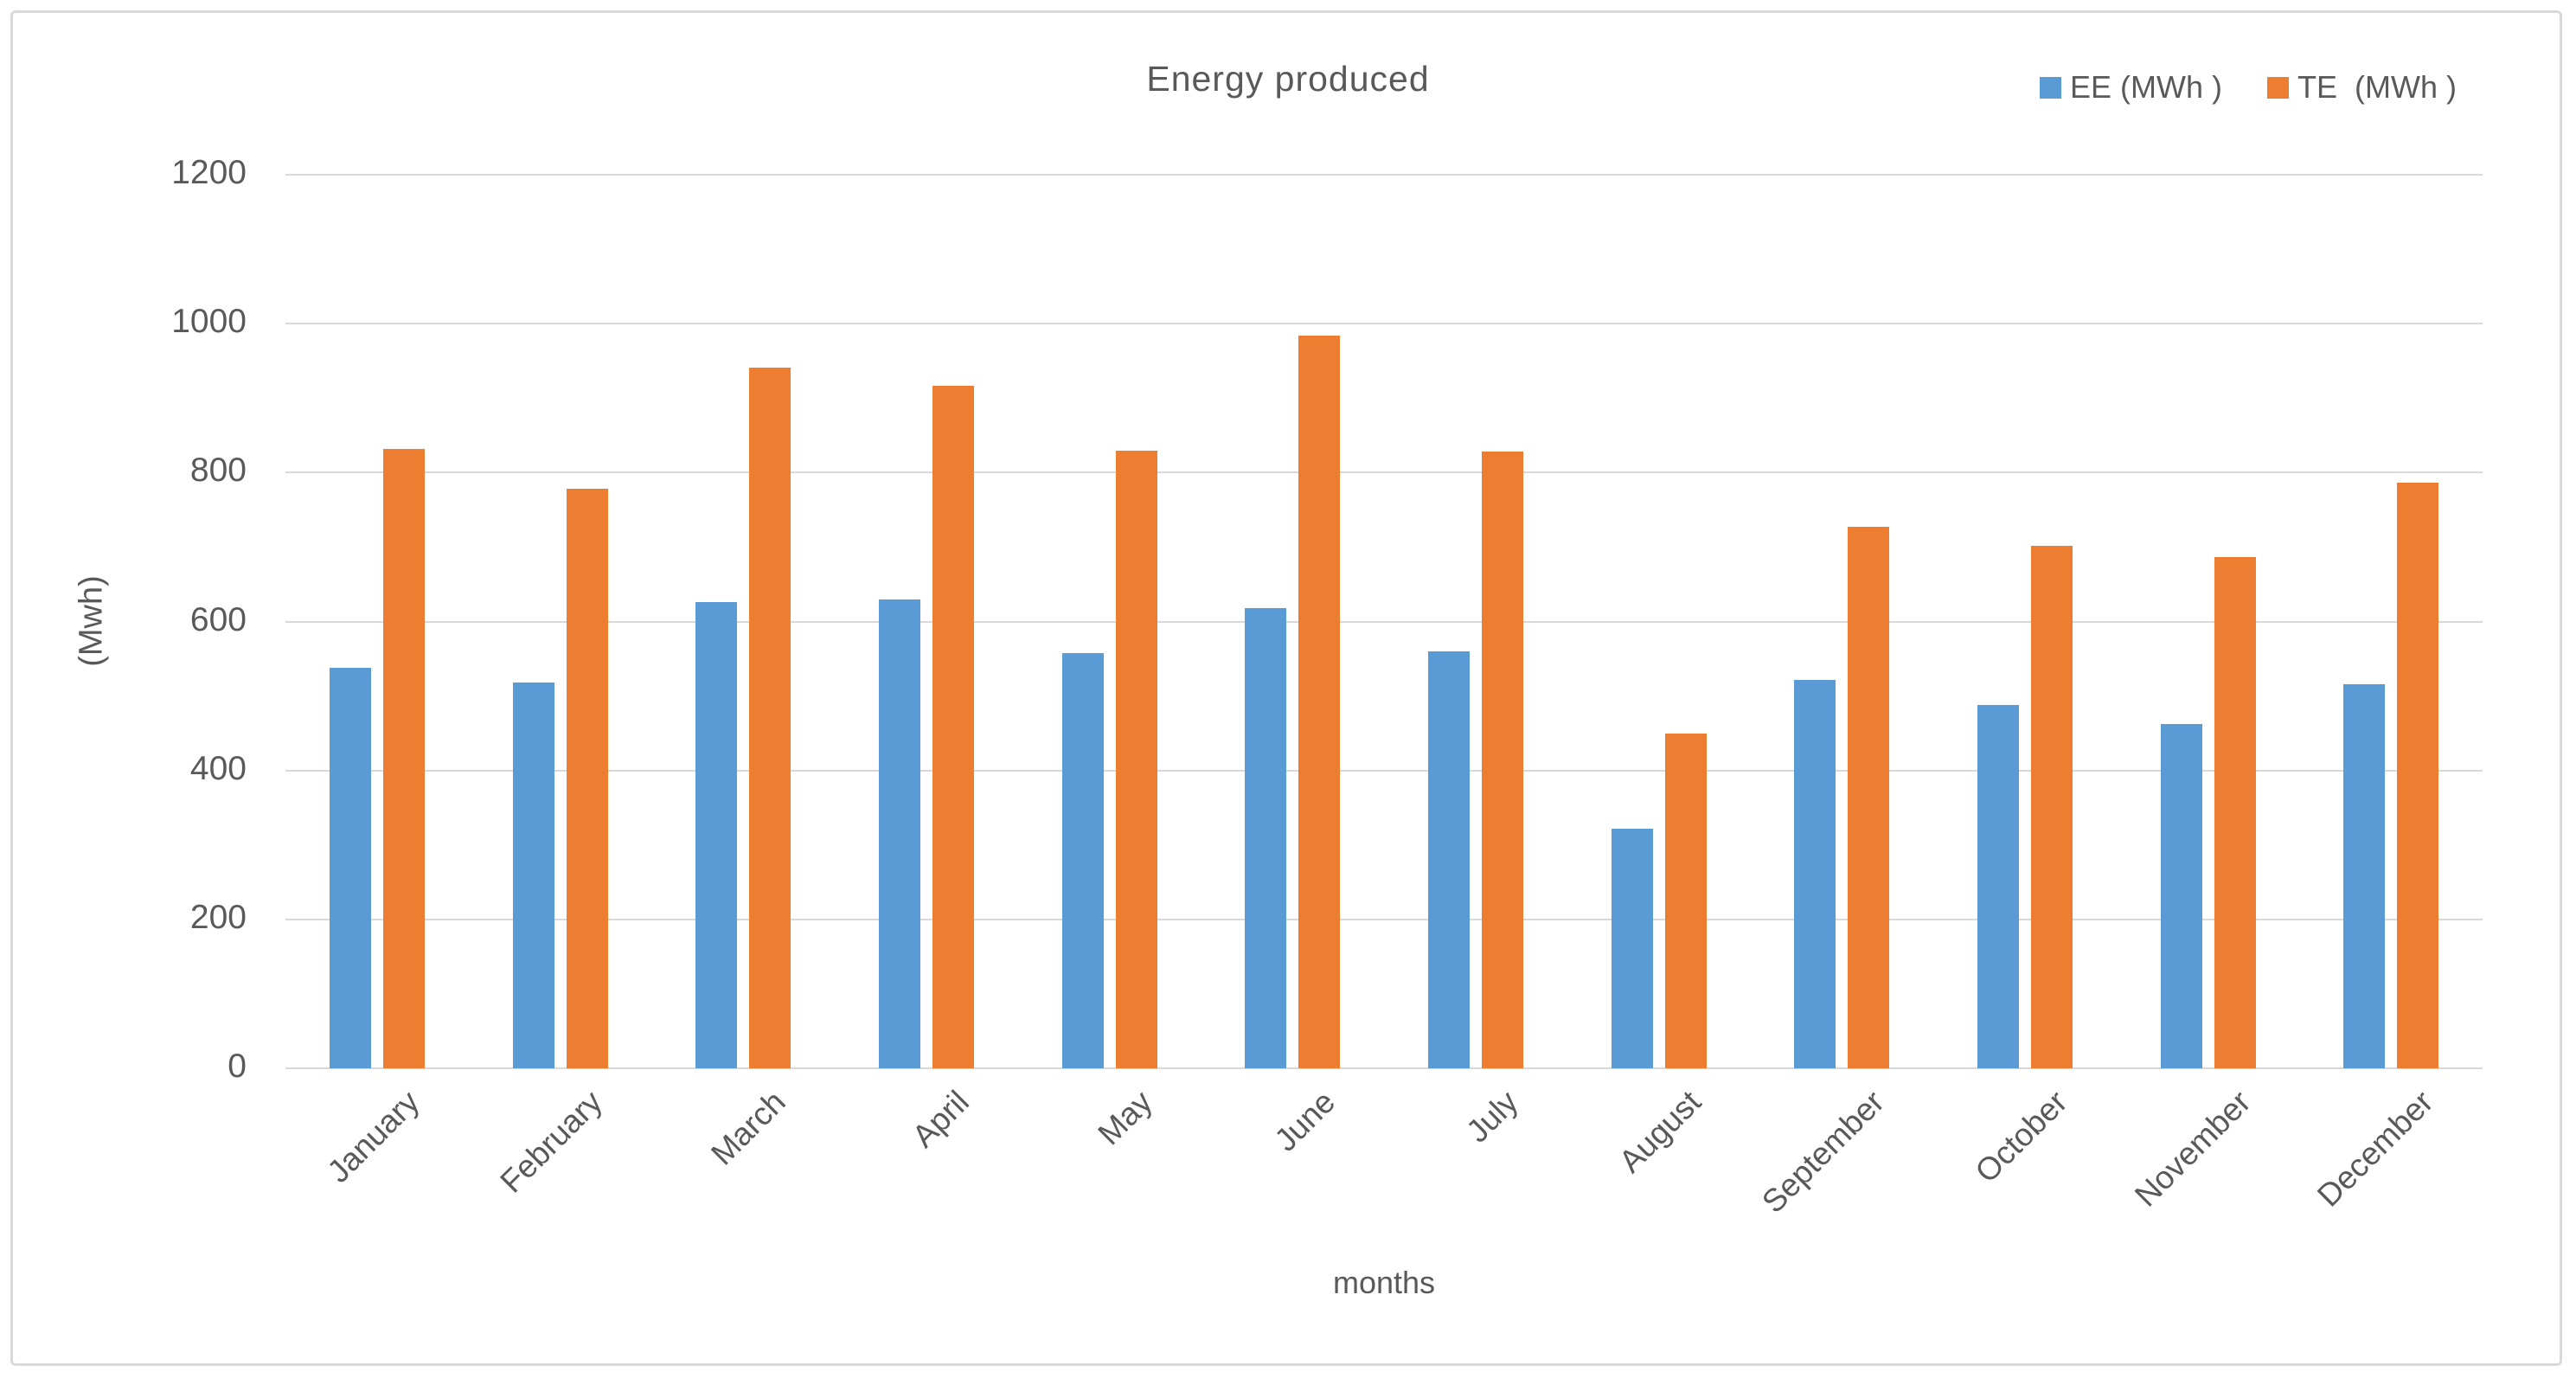 This screenshot has width=2576, height=1378. I want to click on legend-label-te: TE (MWh ), so click(2377, 87).